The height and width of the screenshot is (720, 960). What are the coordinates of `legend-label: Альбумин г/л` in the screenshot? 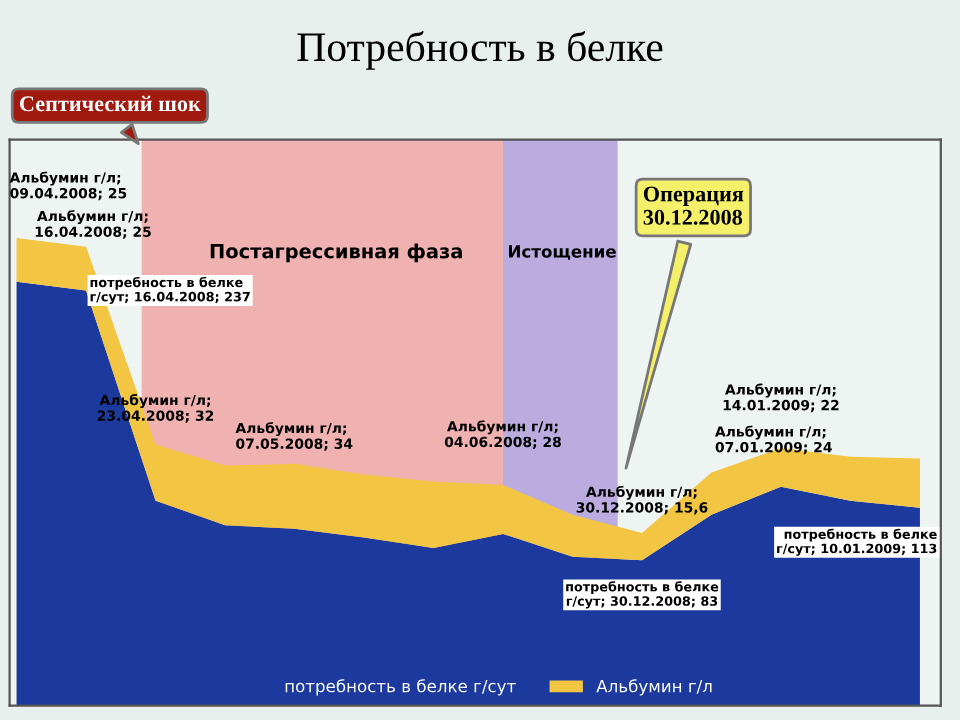 It's located at (654, 687).